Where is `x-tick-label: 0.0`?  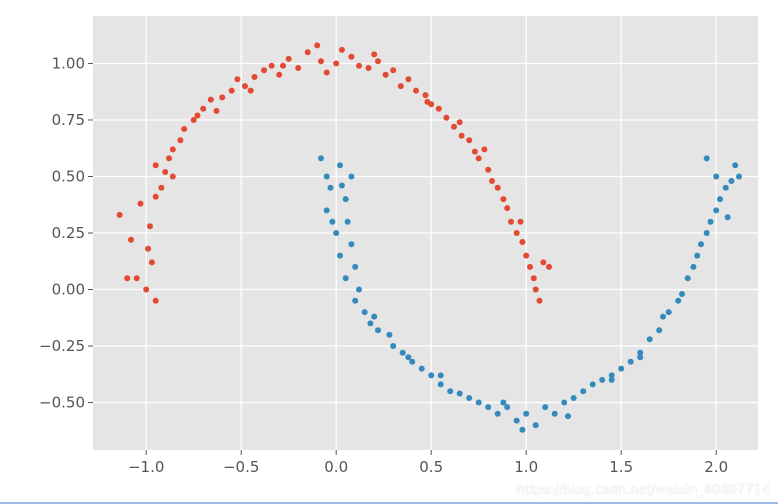 x-tick-label: 0.0 is located at coordinates (336, 467).